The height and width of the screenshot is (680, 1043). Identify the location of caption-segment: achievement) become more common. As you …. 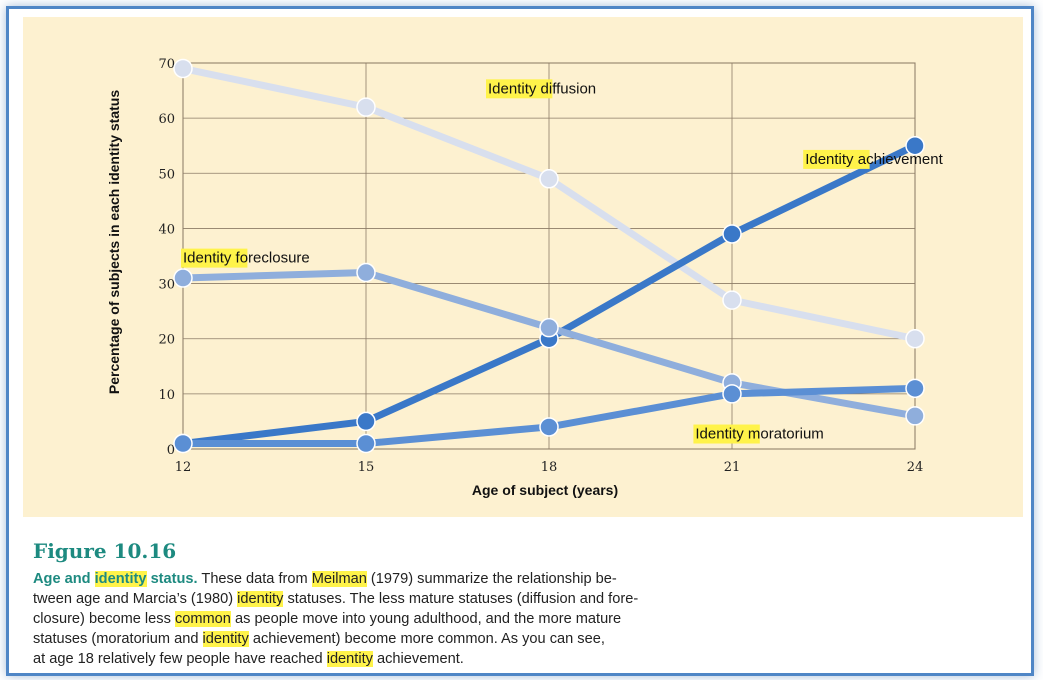
(426, 639).